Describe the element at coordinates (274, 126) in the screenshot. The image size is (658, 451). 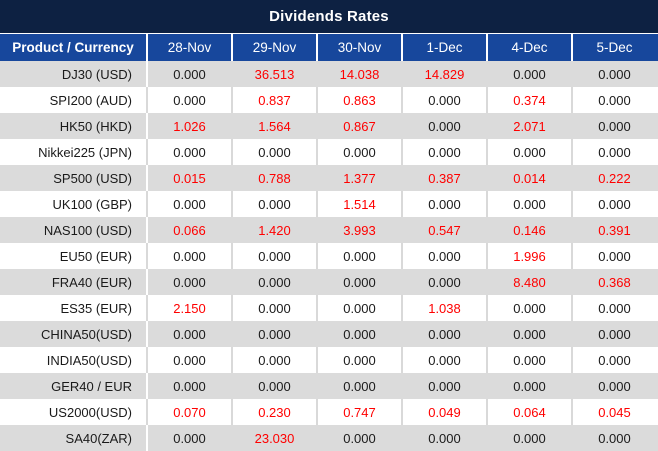
I see `value-cell: 1.564` at that location.